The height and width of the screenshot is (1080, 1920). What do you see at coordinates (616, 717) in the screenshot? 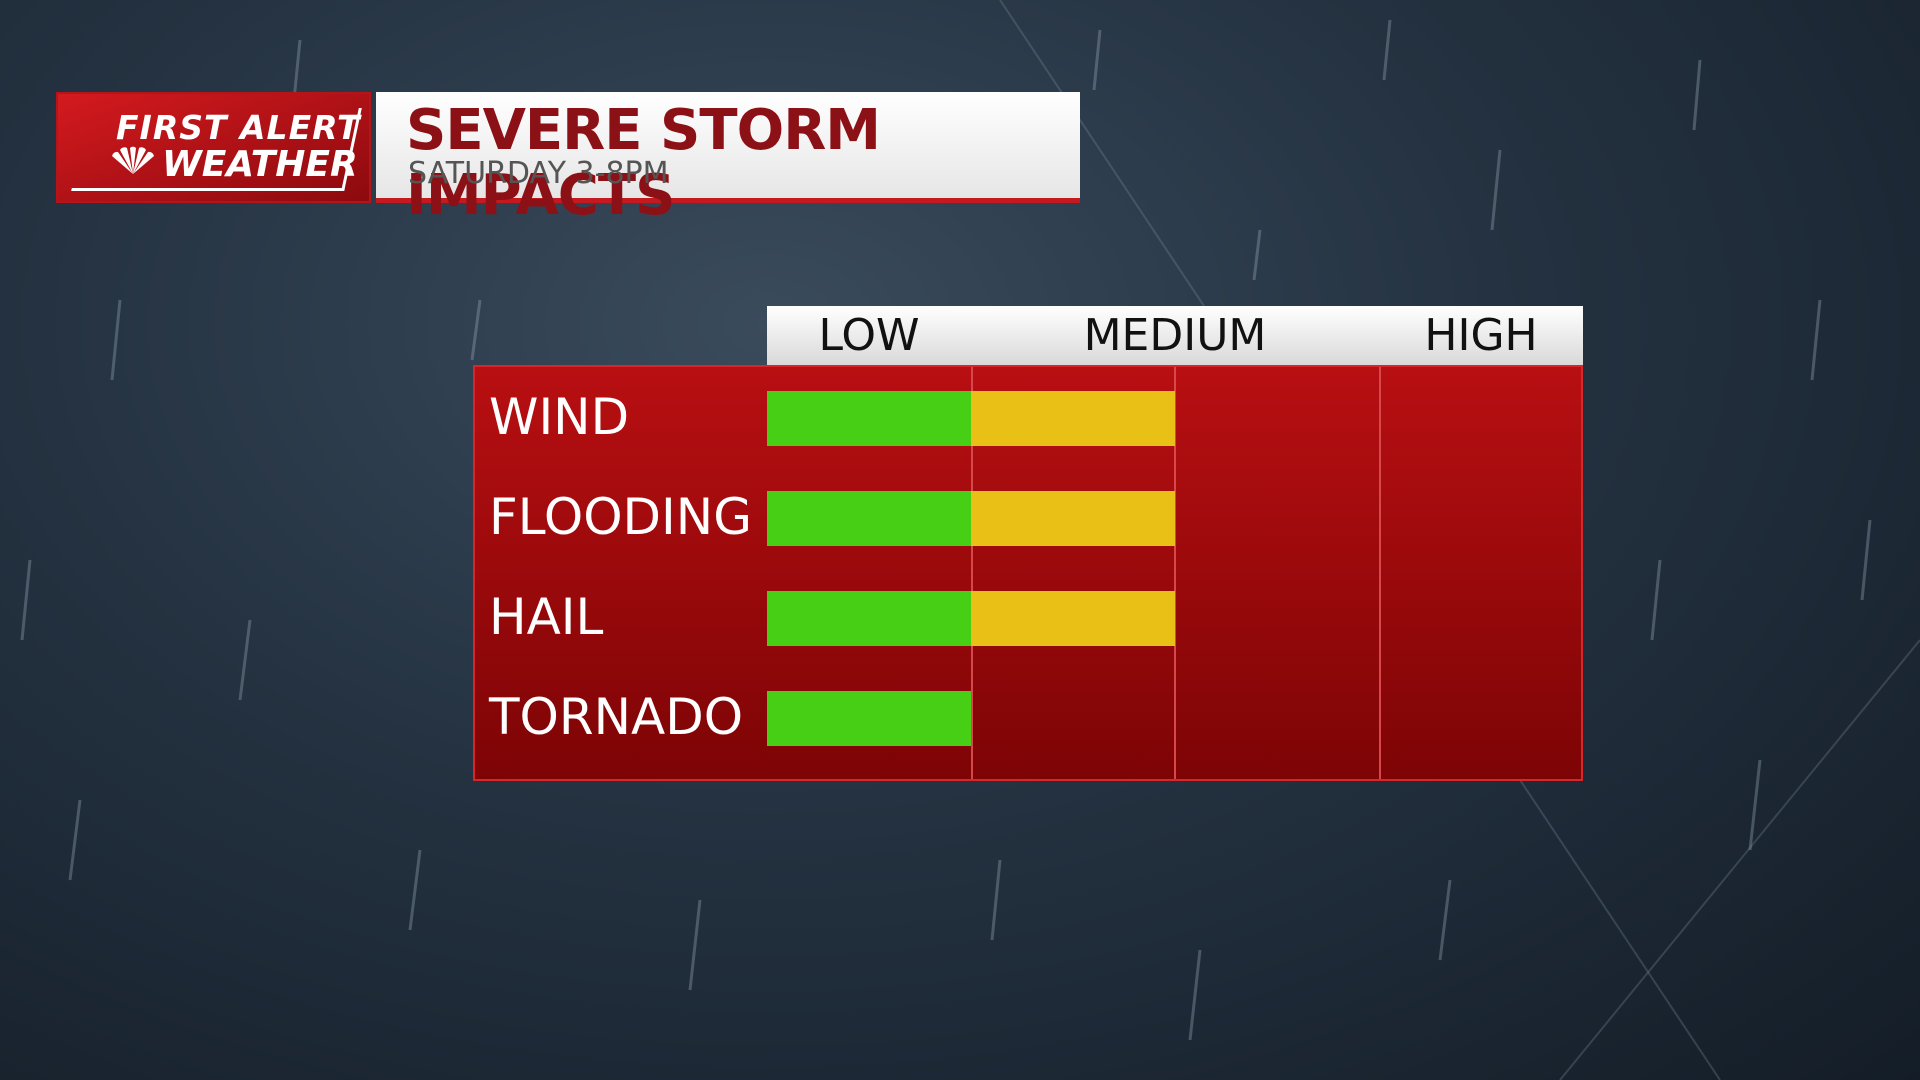
I see `row-label: TORNADO` at bounding box center [616, 717].